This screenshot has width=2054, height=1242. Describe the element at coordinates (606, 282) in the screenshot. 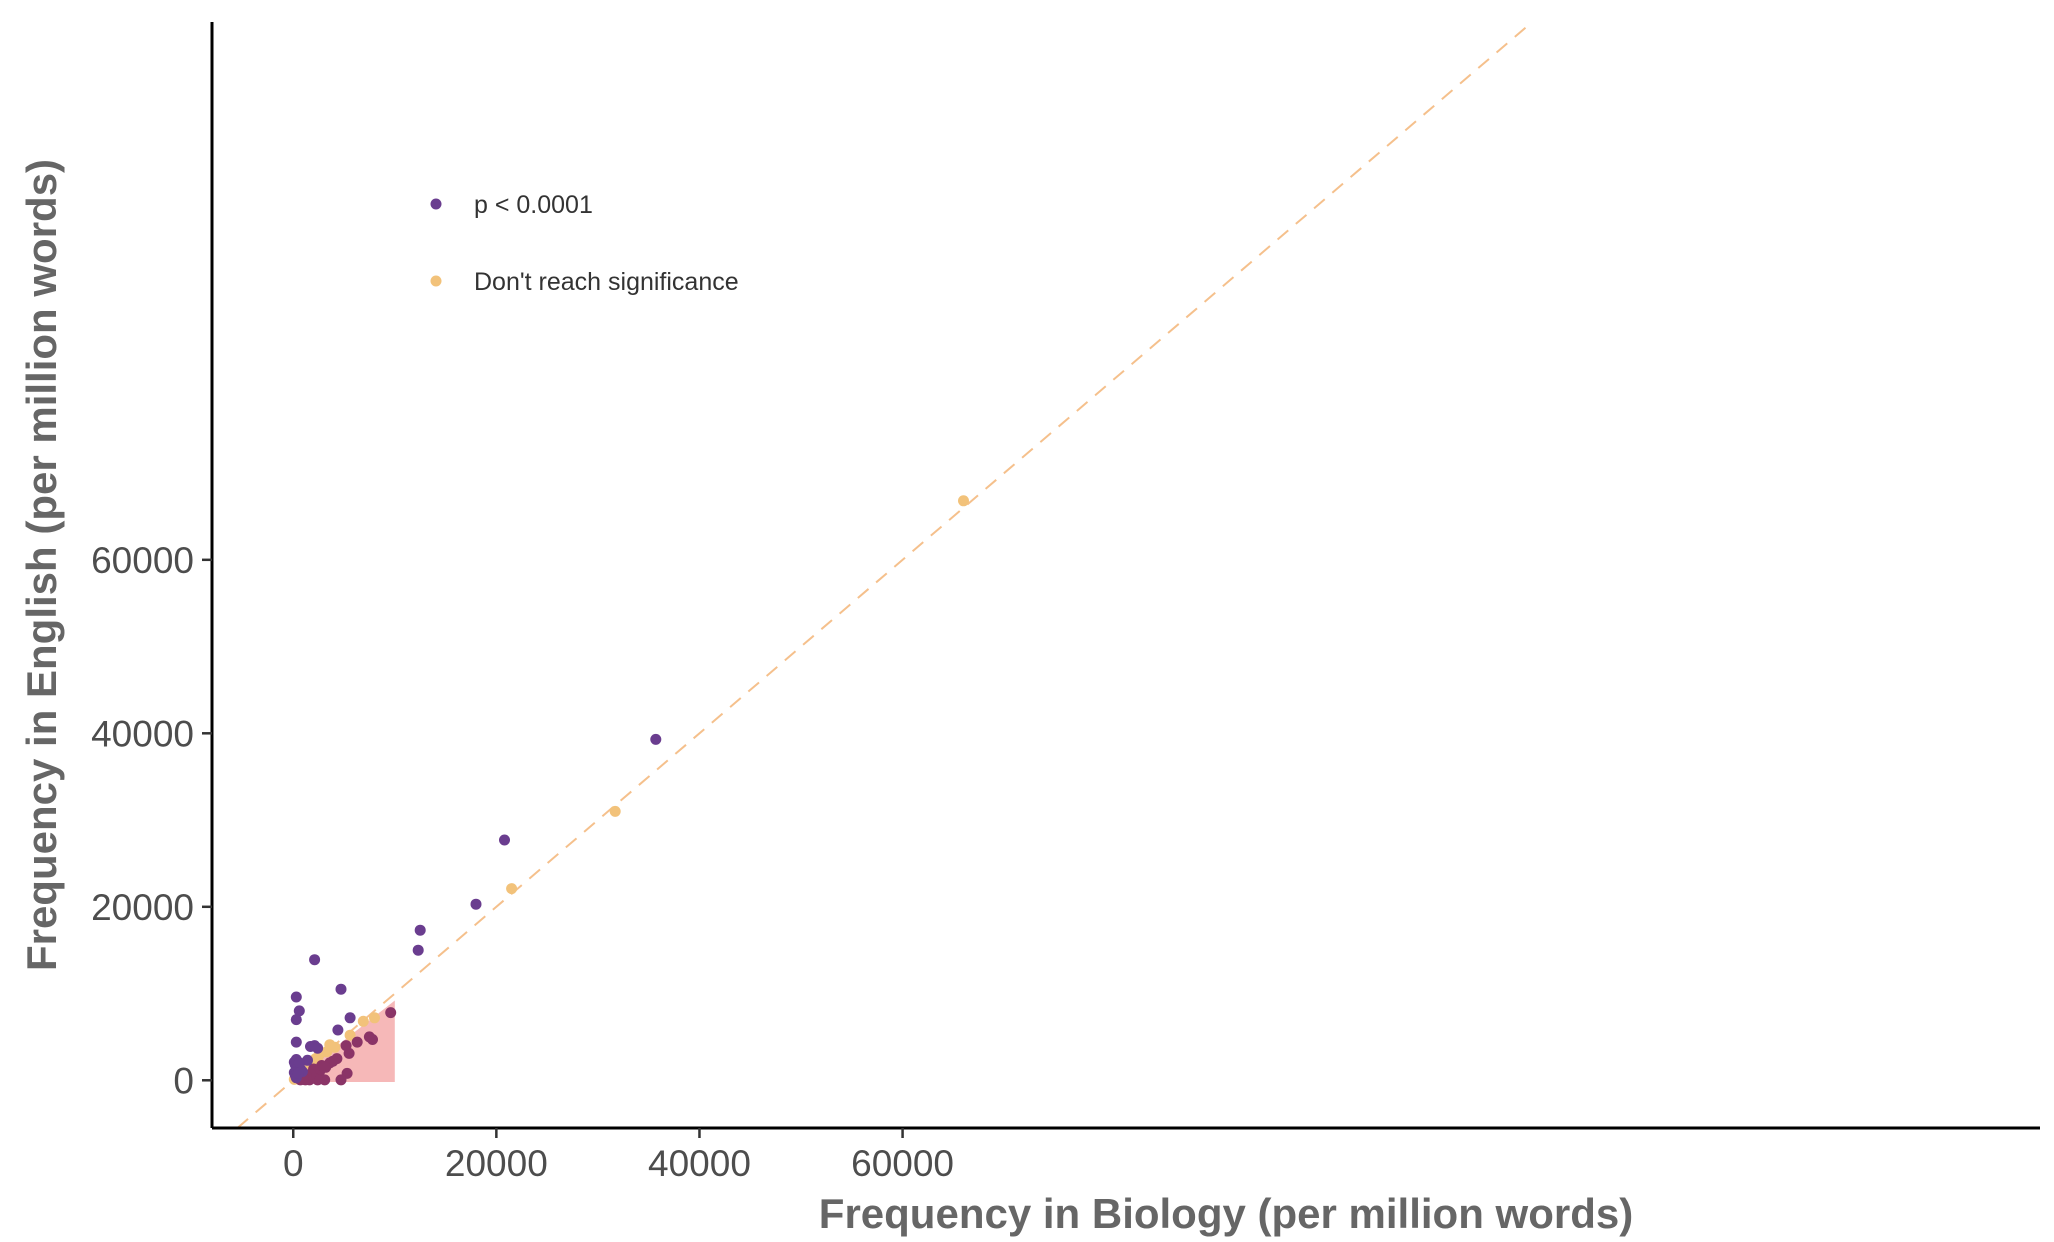

I see `legend-label: Don't reach significance` at that location.